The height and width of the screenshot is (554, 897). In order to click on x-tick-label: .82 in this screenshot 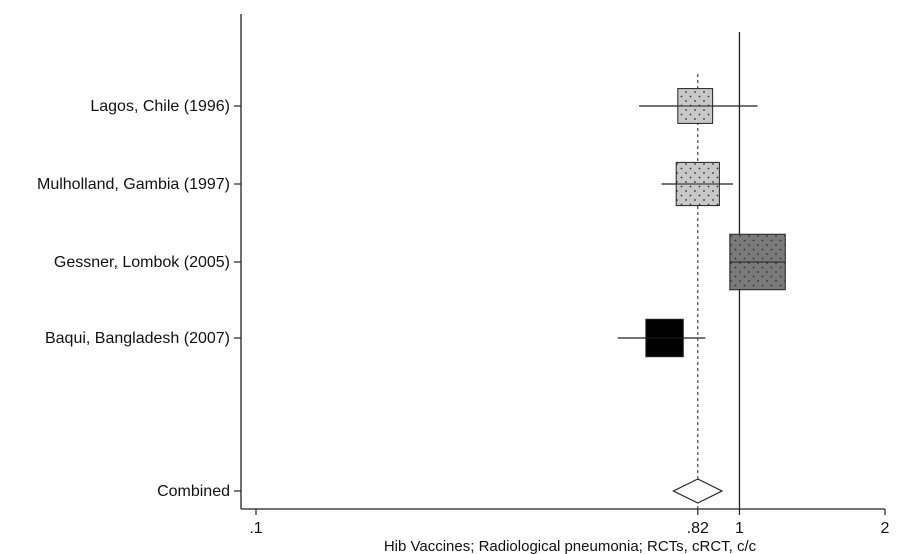, I will do `click(698, 528)`.